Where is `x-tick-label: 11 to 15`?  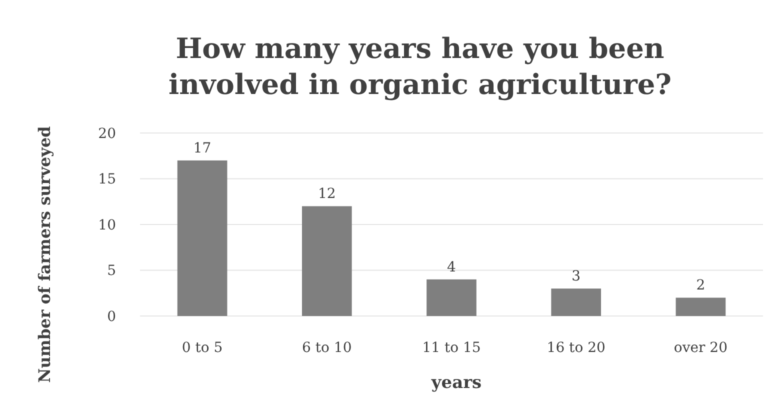 x-tick-label: 11 to 15 is located at coordinates (451, 348).